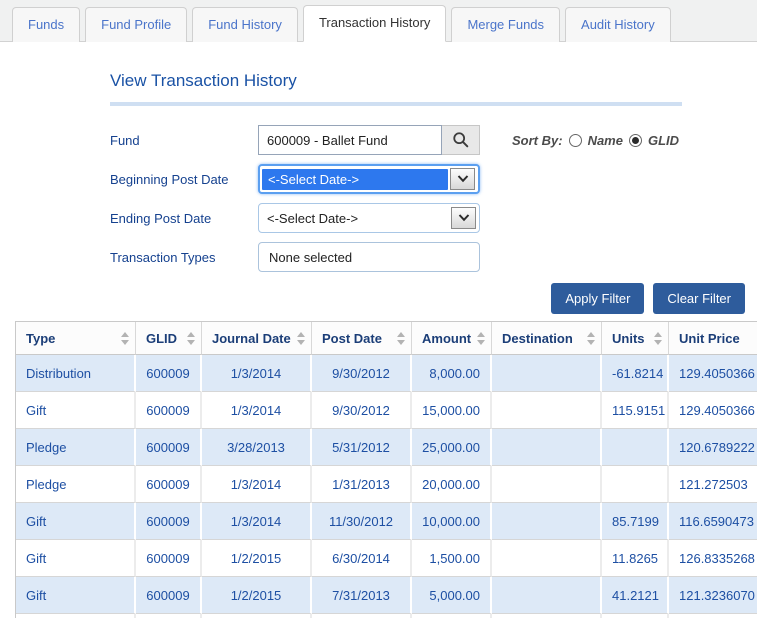  Describe the element at coordinates (374, 23) in the screenshot. I see `tab-transaction-history: Transaction History` at that location.